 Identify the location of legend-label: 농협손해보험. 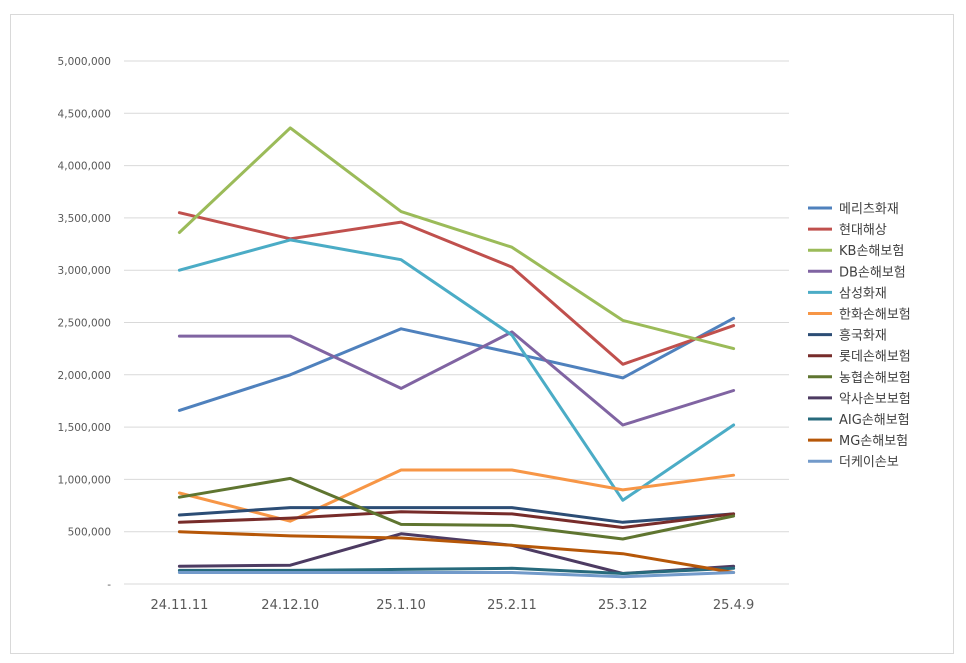
(875, 378).